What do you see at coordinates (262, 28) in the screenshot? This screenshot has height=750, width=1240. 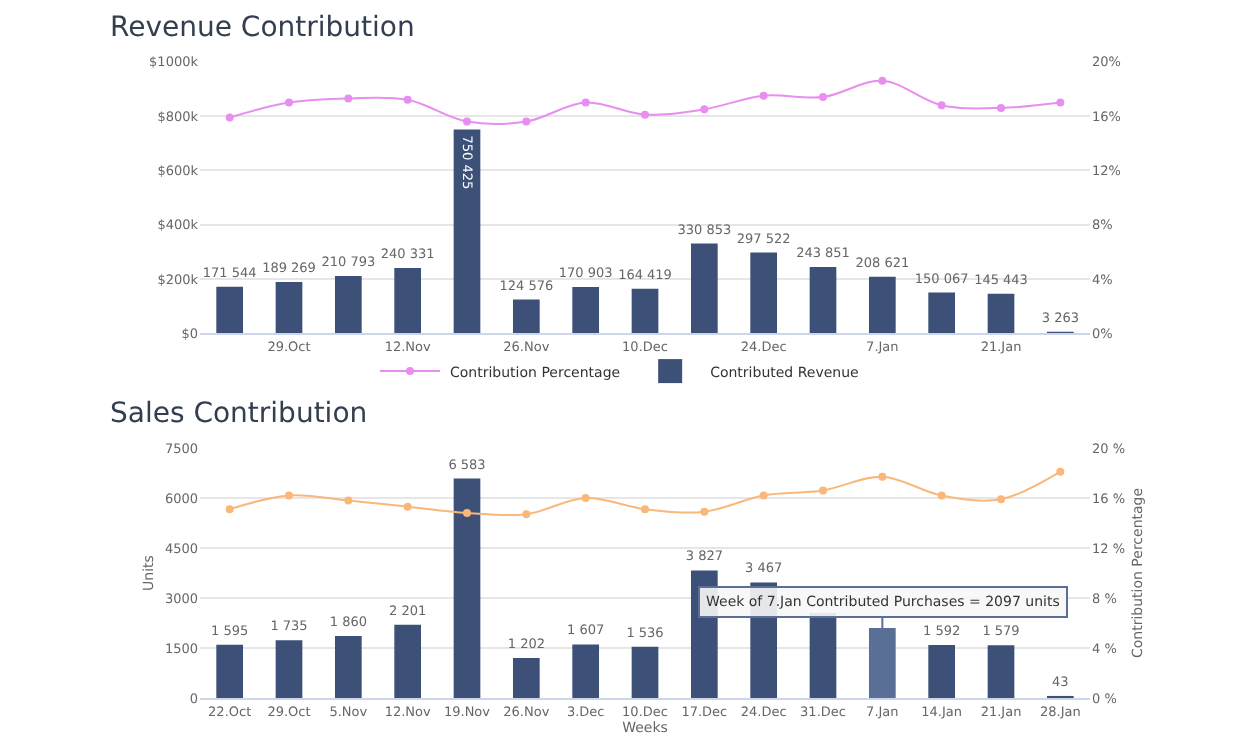 I see `chart-title: Revenue Contribution` at bounding box center [262, 28].